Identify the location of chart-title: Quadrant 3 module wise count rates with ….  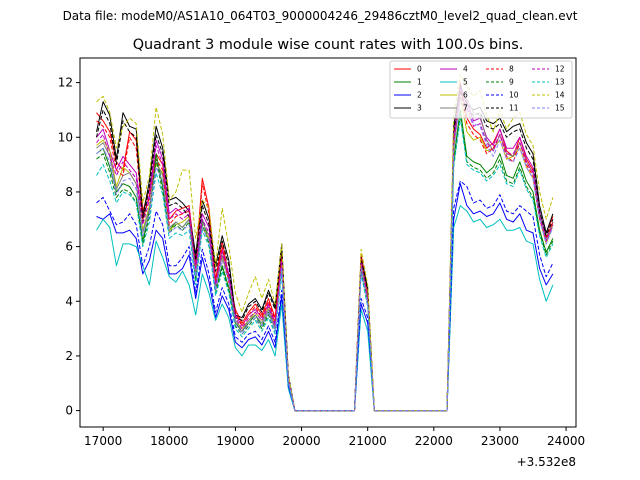
(328, 45).